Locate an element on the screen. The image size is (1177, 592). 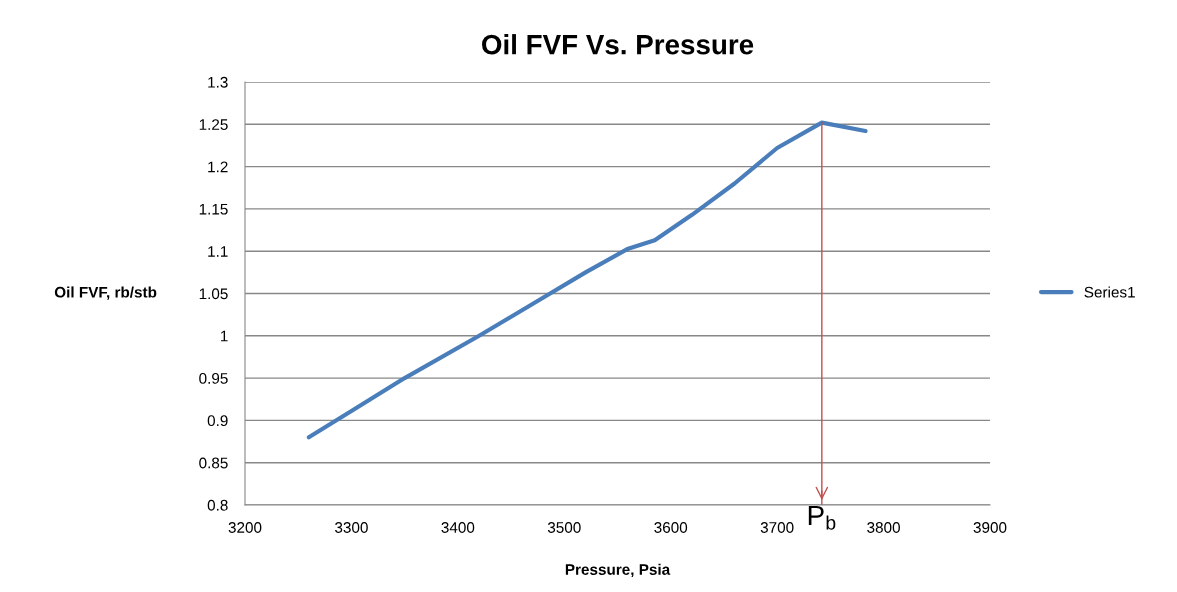
y-tick-label: 0.95 is located at coordinates (213, 378).